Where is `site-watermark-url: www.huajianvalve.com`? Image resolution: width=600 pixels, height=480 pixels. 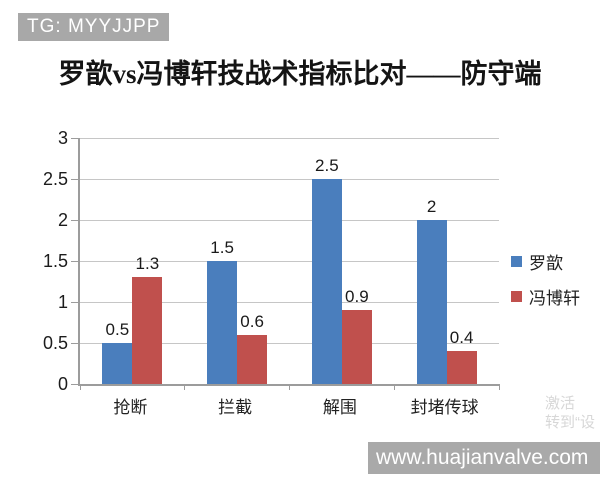 site-watermark-url: www.huajianvalve.com is located at coordinates (482, 457).